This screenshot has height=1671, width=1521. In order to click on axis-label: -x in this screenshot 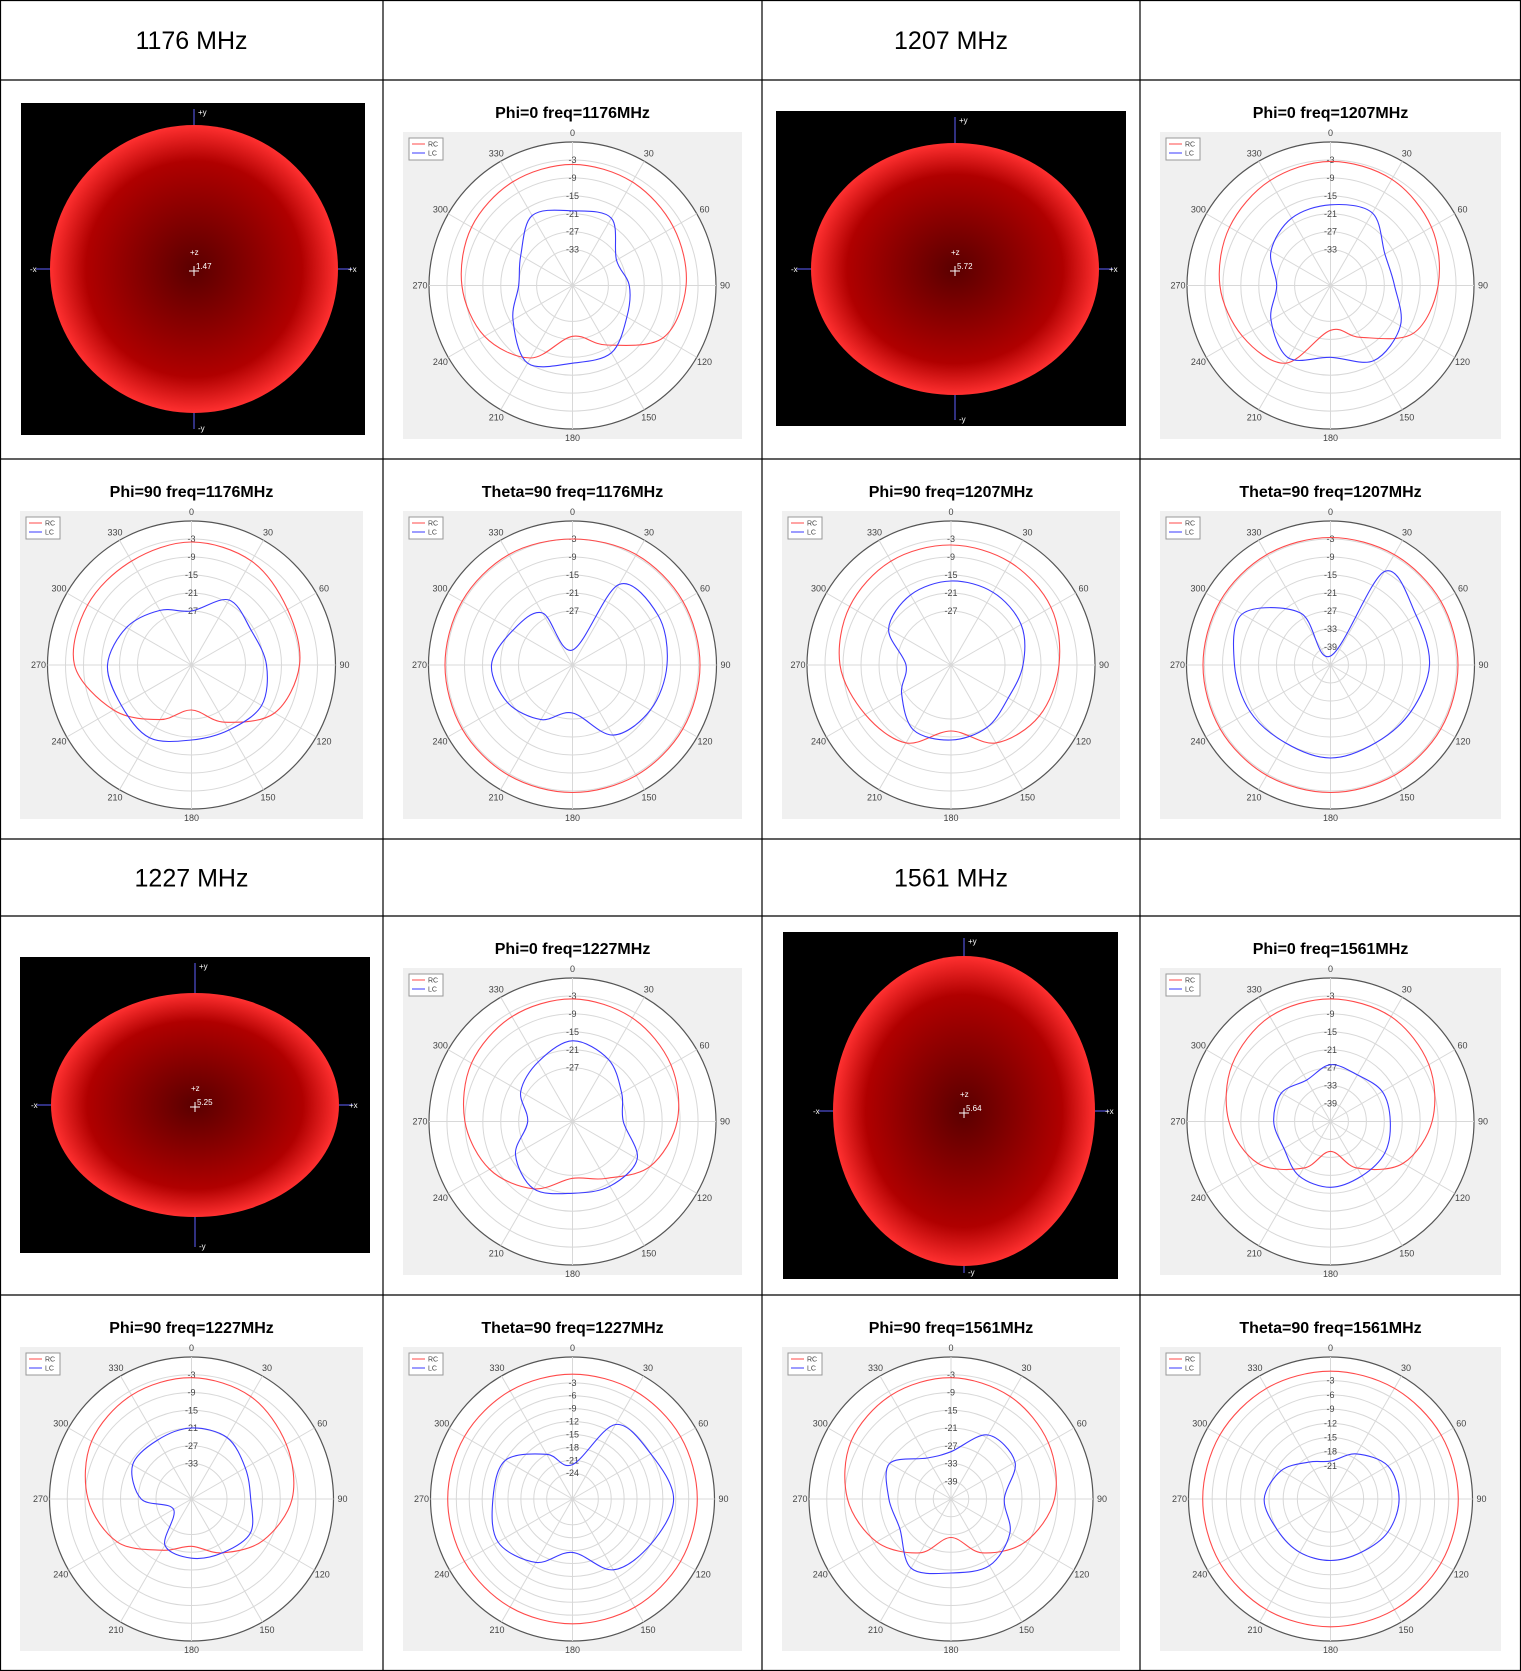, I will do `click(34, 1105)`.